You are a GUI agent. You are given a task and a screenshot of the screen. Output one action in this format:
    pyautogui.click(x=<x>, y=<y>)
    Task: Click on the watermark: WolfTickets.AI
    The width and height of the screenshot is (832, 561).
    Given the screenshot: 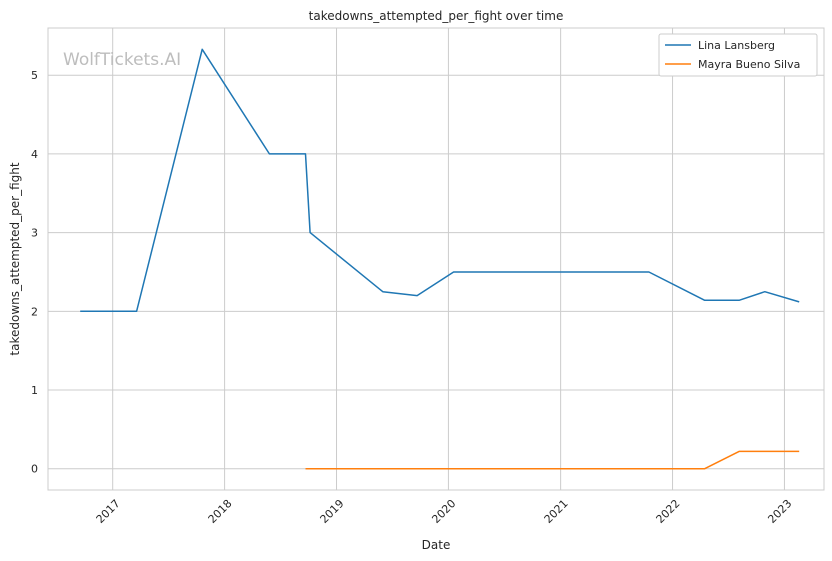 What is the action you would take?
    pyautogui.click(x=122, y=60)
    